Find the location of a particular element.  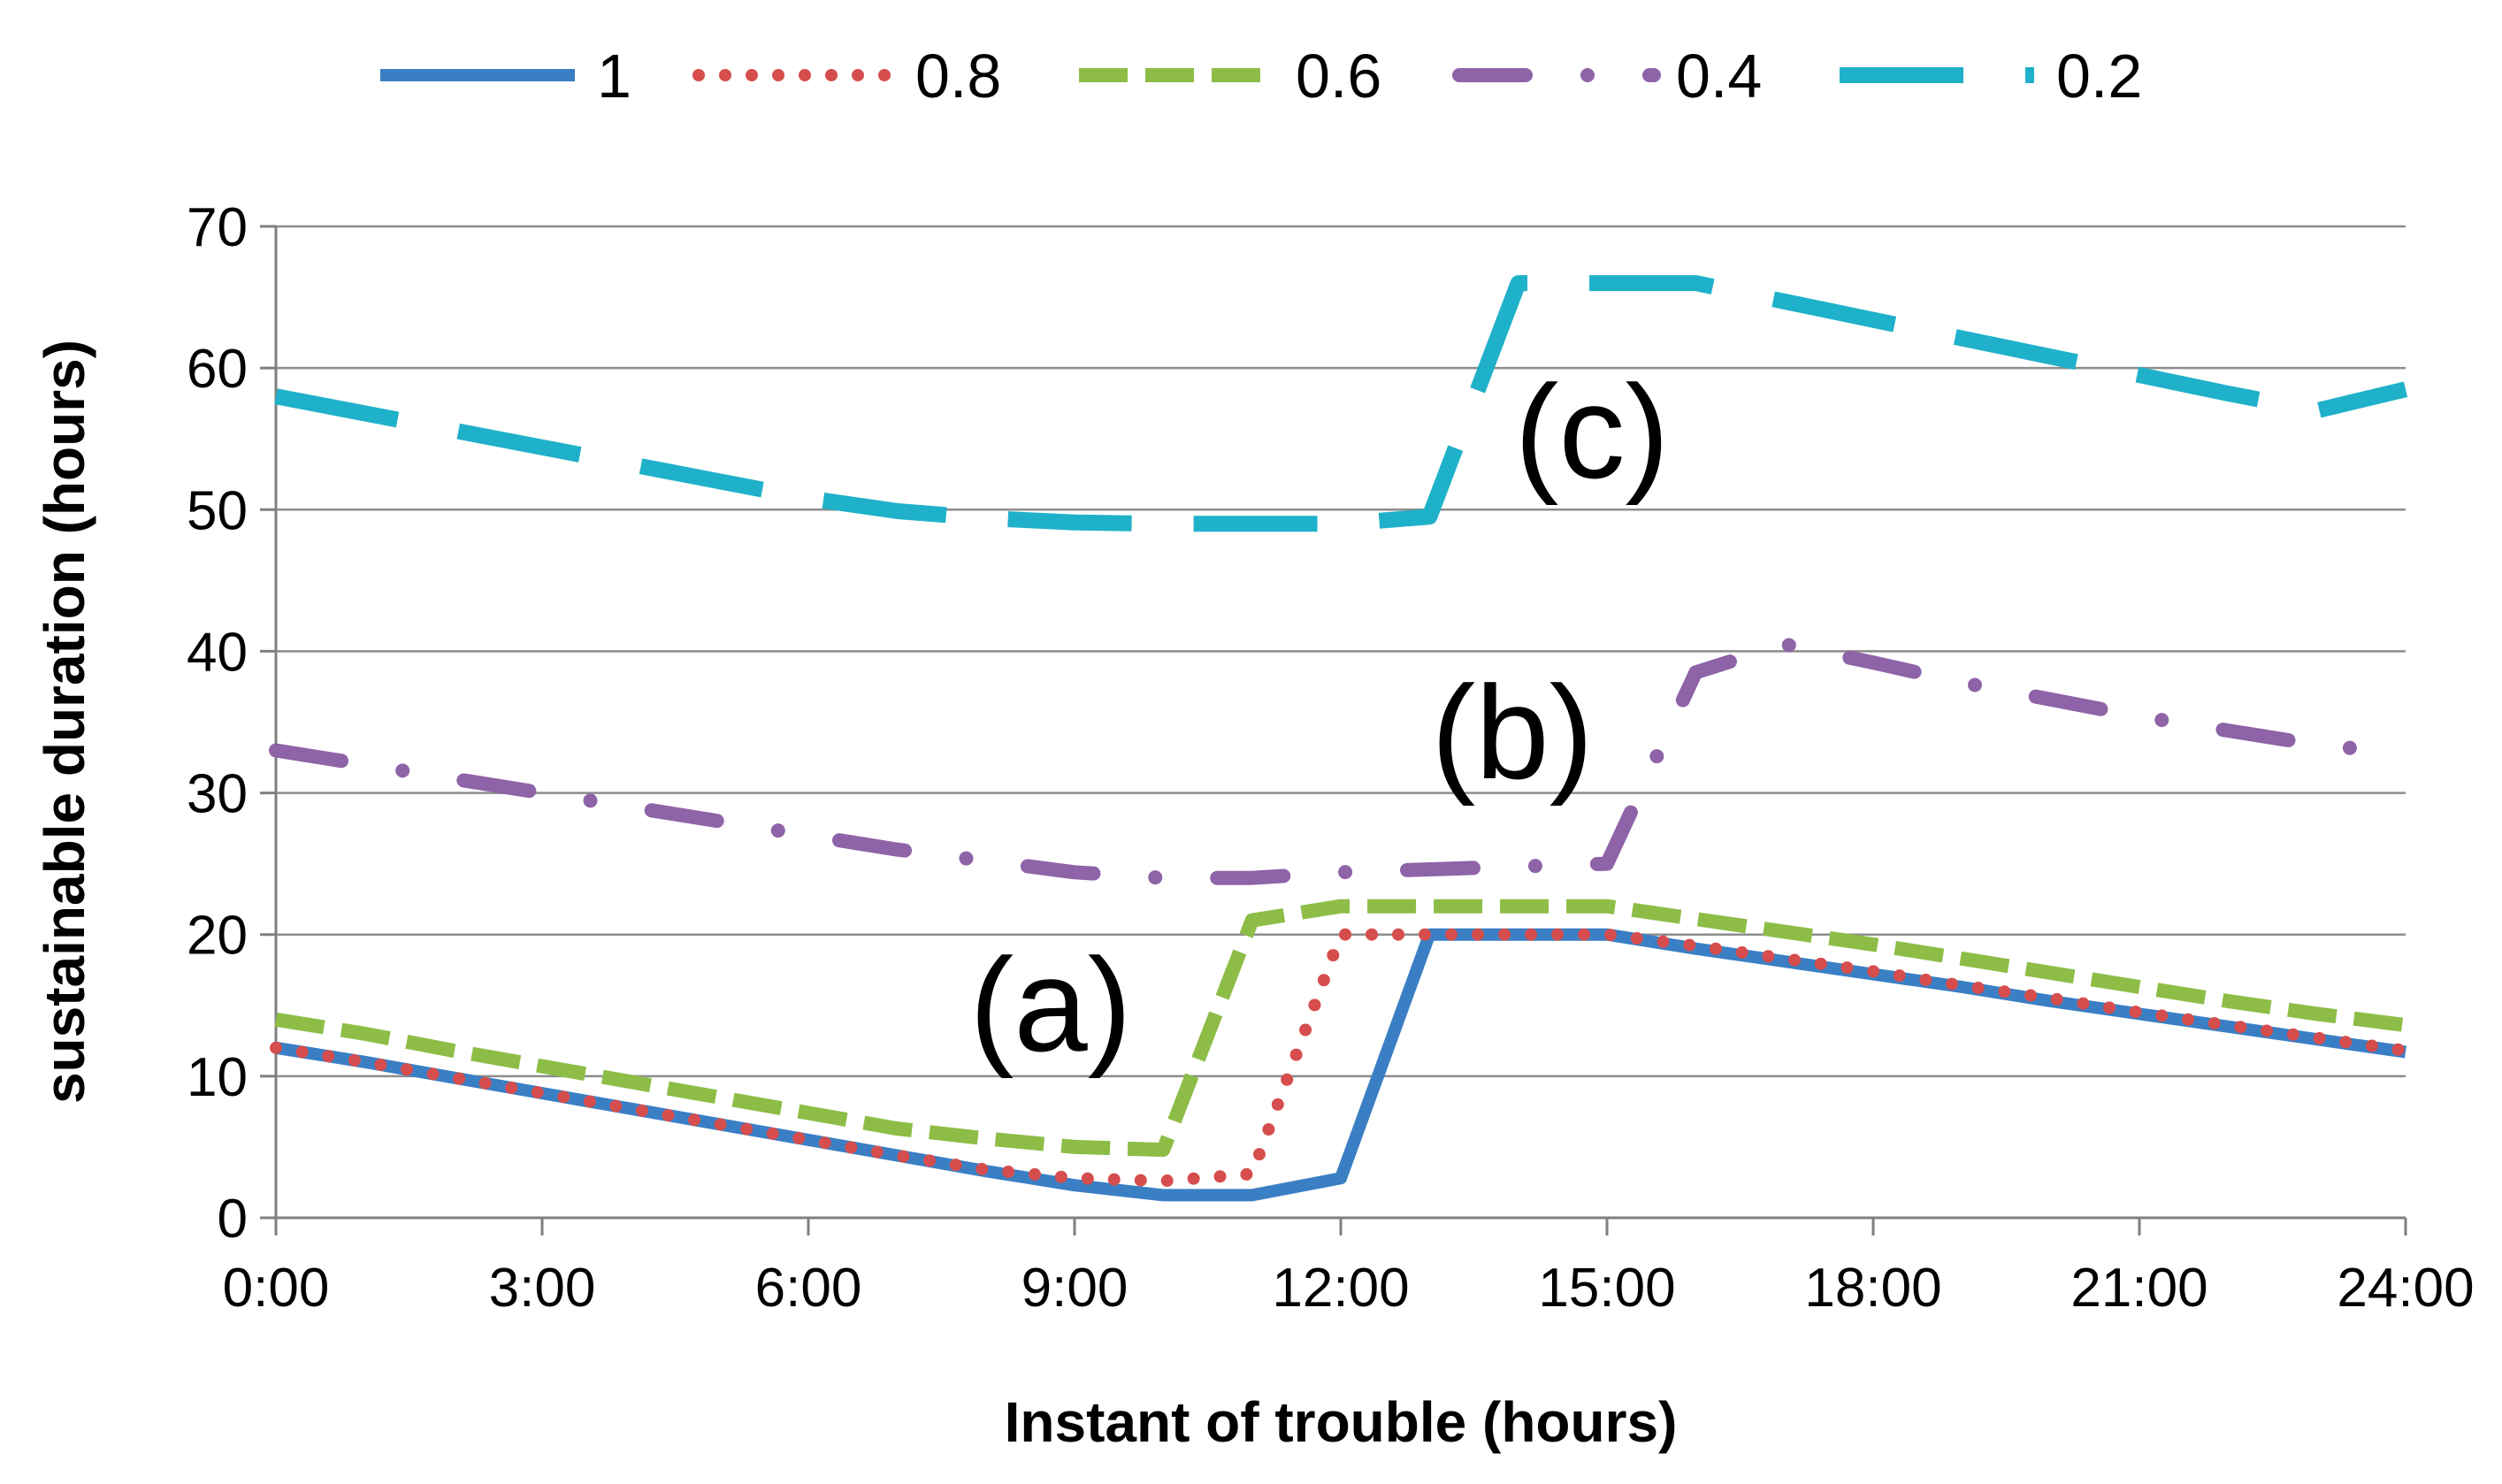

annotation-a: (a) is located at coordinates (1050, 1004).